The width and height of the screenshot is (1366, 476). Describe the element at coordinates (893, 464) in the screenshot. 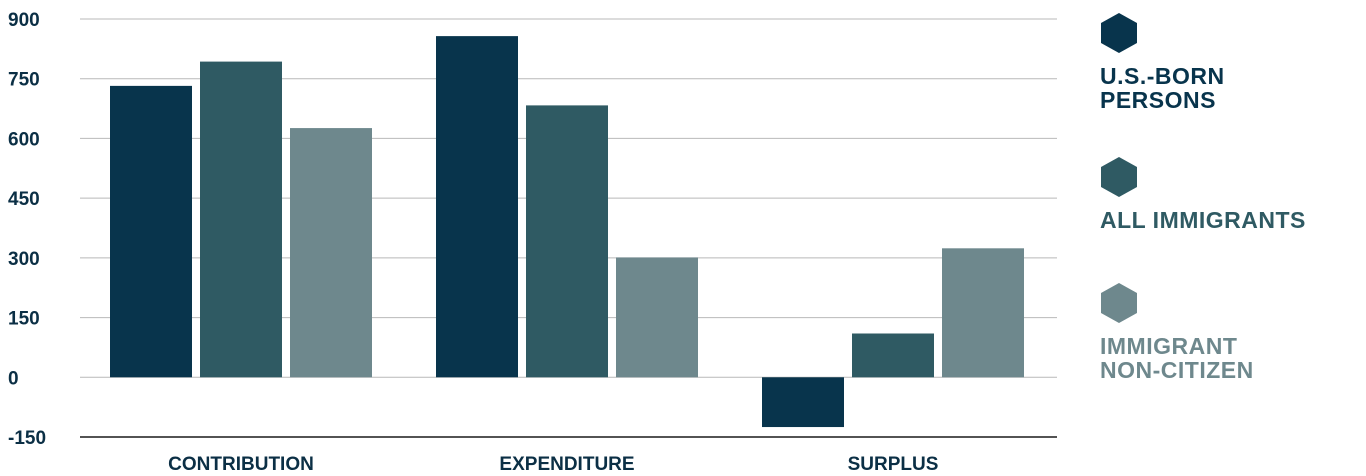

I see `x-category-label: SURPLUS` at that location.